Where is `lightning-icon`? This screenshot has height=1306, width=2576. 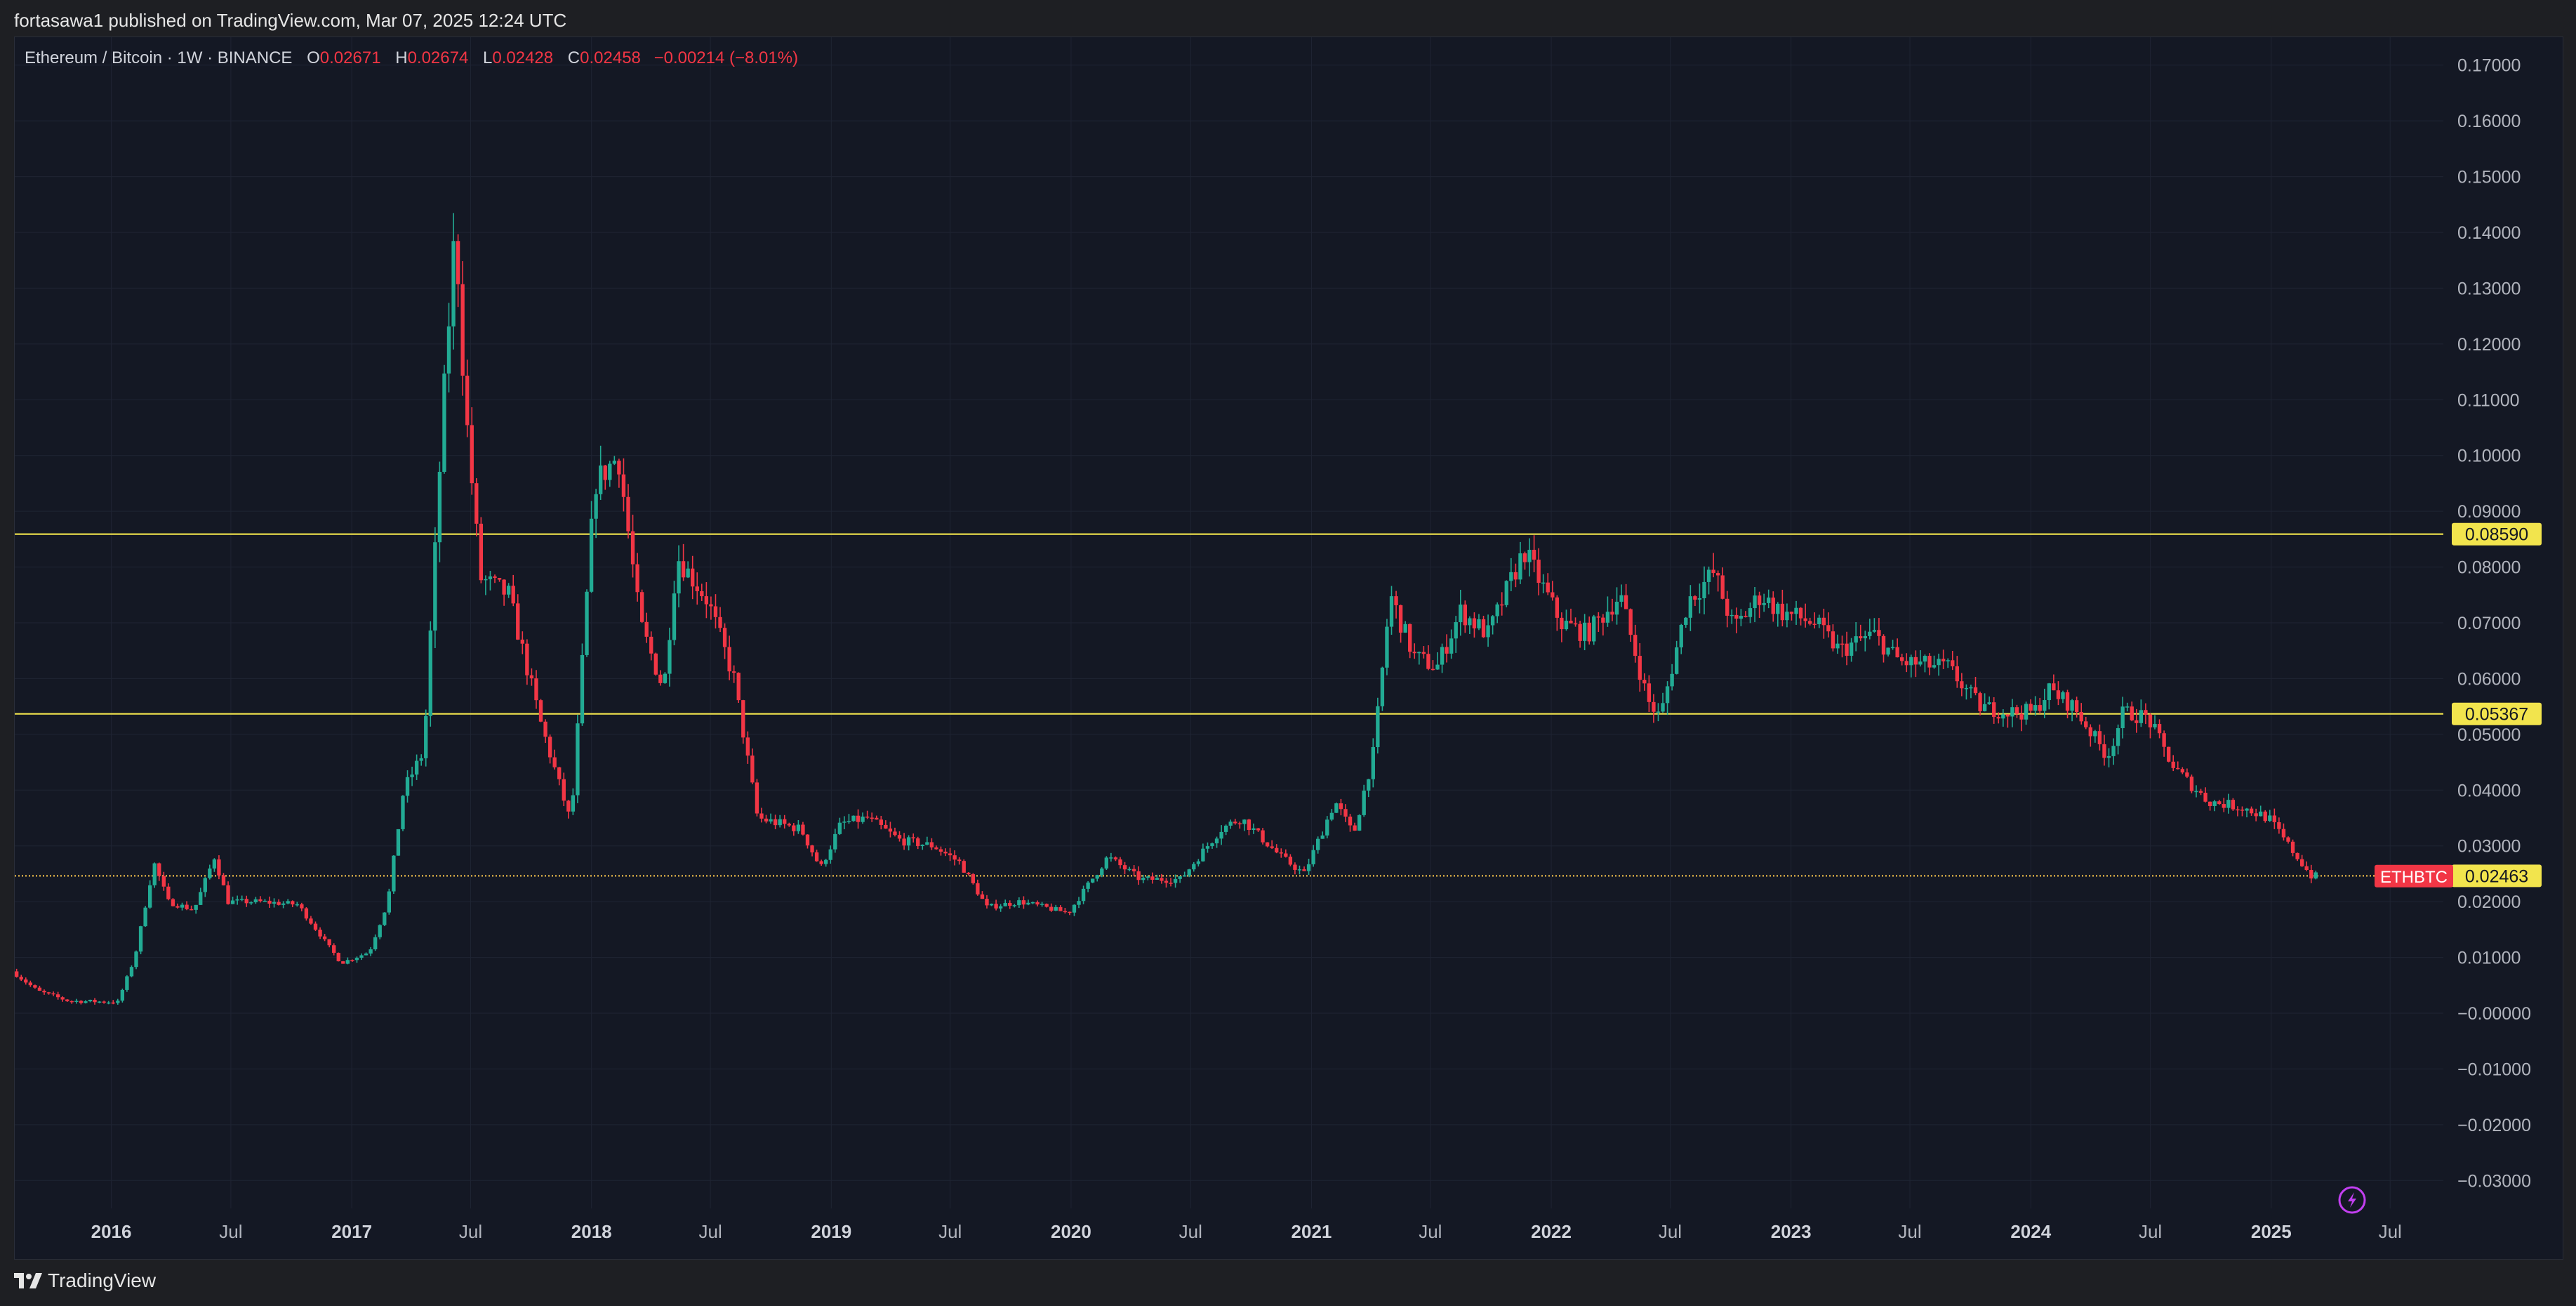 lightning-icon is located at coordinates (2352, 1200).